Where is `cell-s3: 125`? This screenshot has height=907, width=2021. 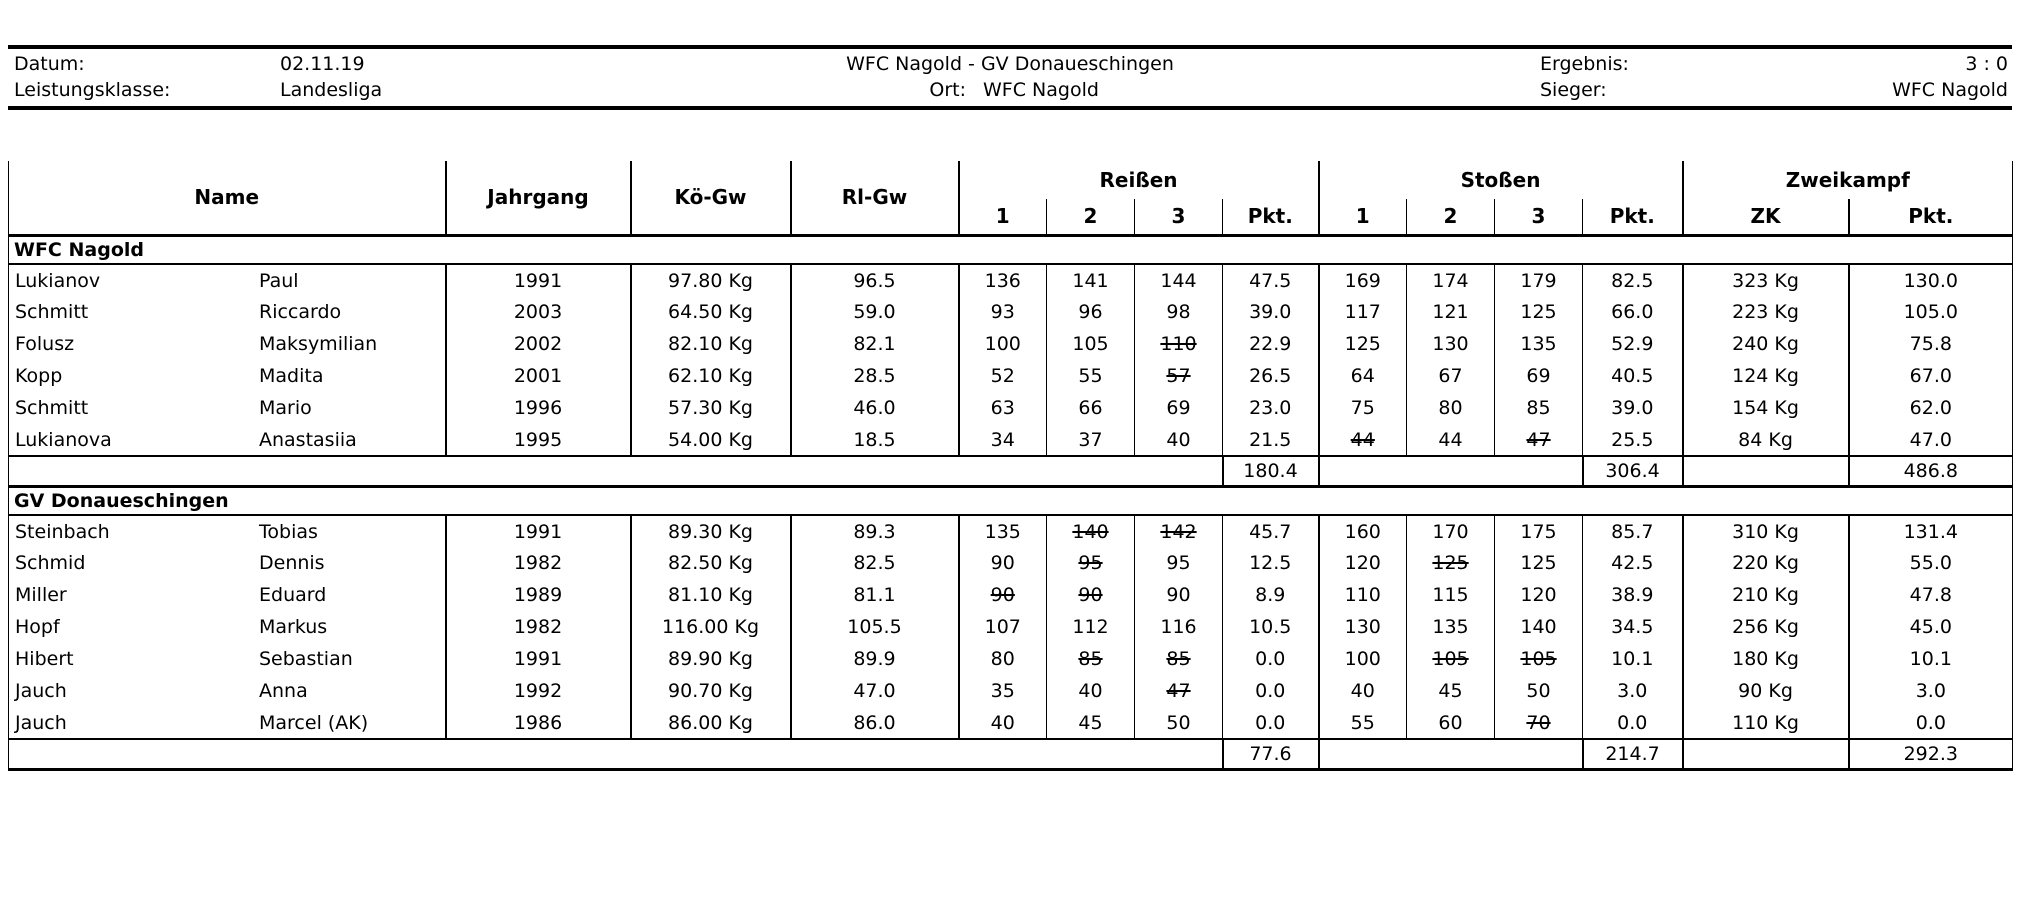 cell-s3: 125 is located at coordinates (1538, 563).